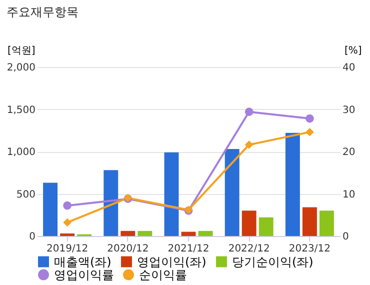  What do you see at coordinates (349, 68) in the screenshot?
I see `y2-tick-label: 40` at bounding box center [349, 68].